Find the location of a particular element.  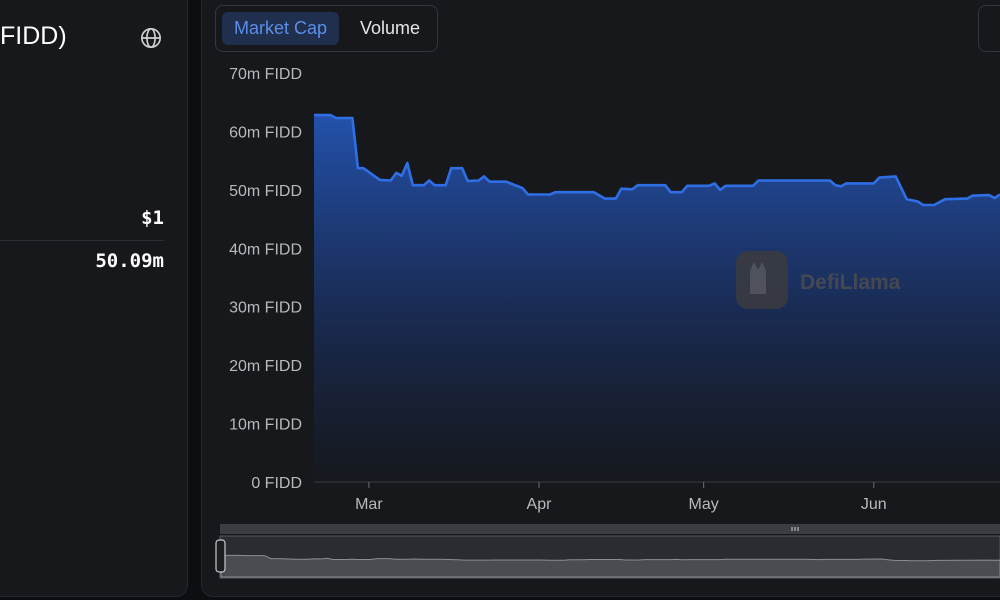

slider-left-handle is located at coordinates (220, 556).